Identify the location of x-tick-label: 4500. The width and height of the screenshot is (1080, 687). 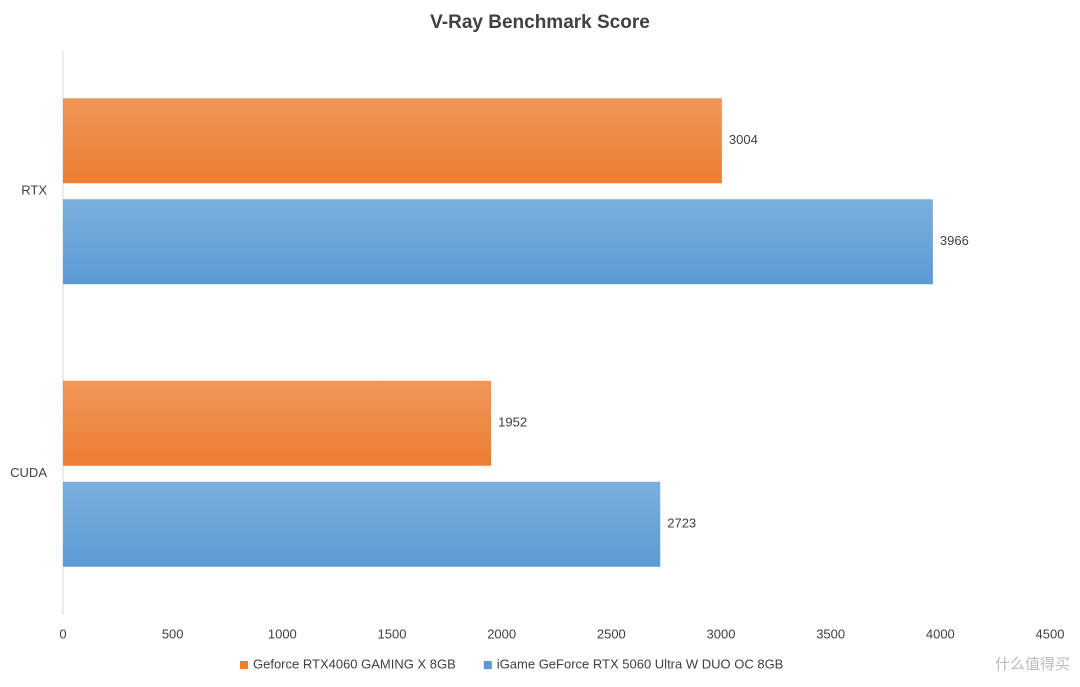
(1050, 633).